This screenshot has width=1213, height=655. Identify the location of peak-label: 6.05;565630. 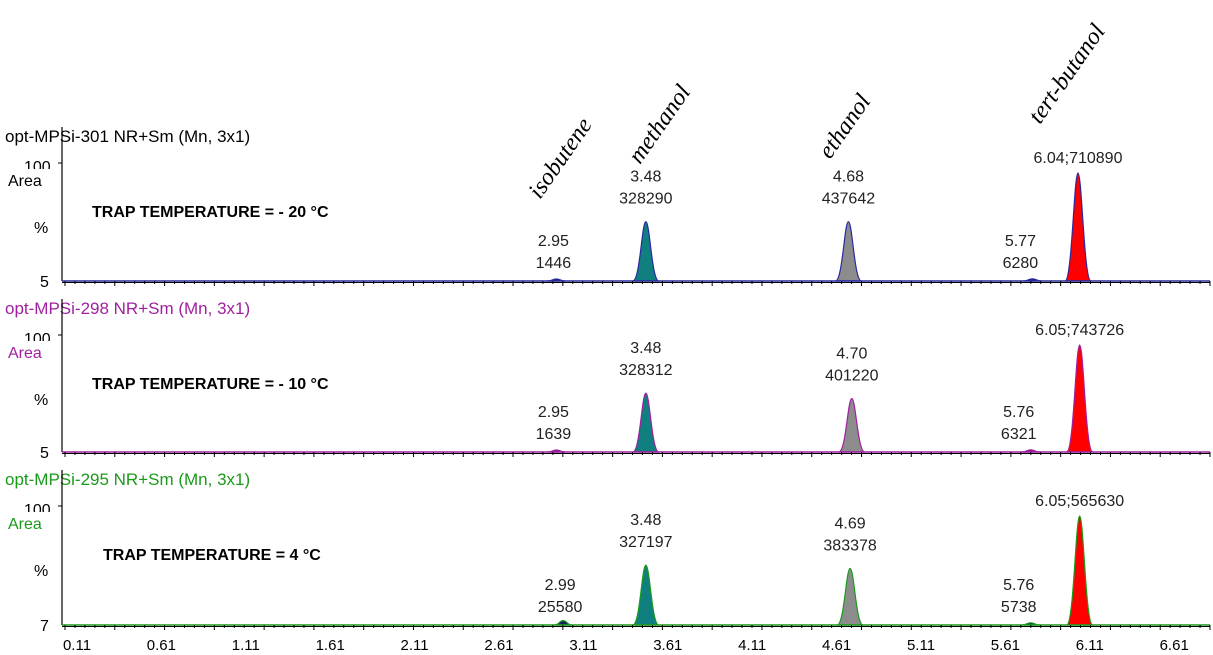
(1079, 501).